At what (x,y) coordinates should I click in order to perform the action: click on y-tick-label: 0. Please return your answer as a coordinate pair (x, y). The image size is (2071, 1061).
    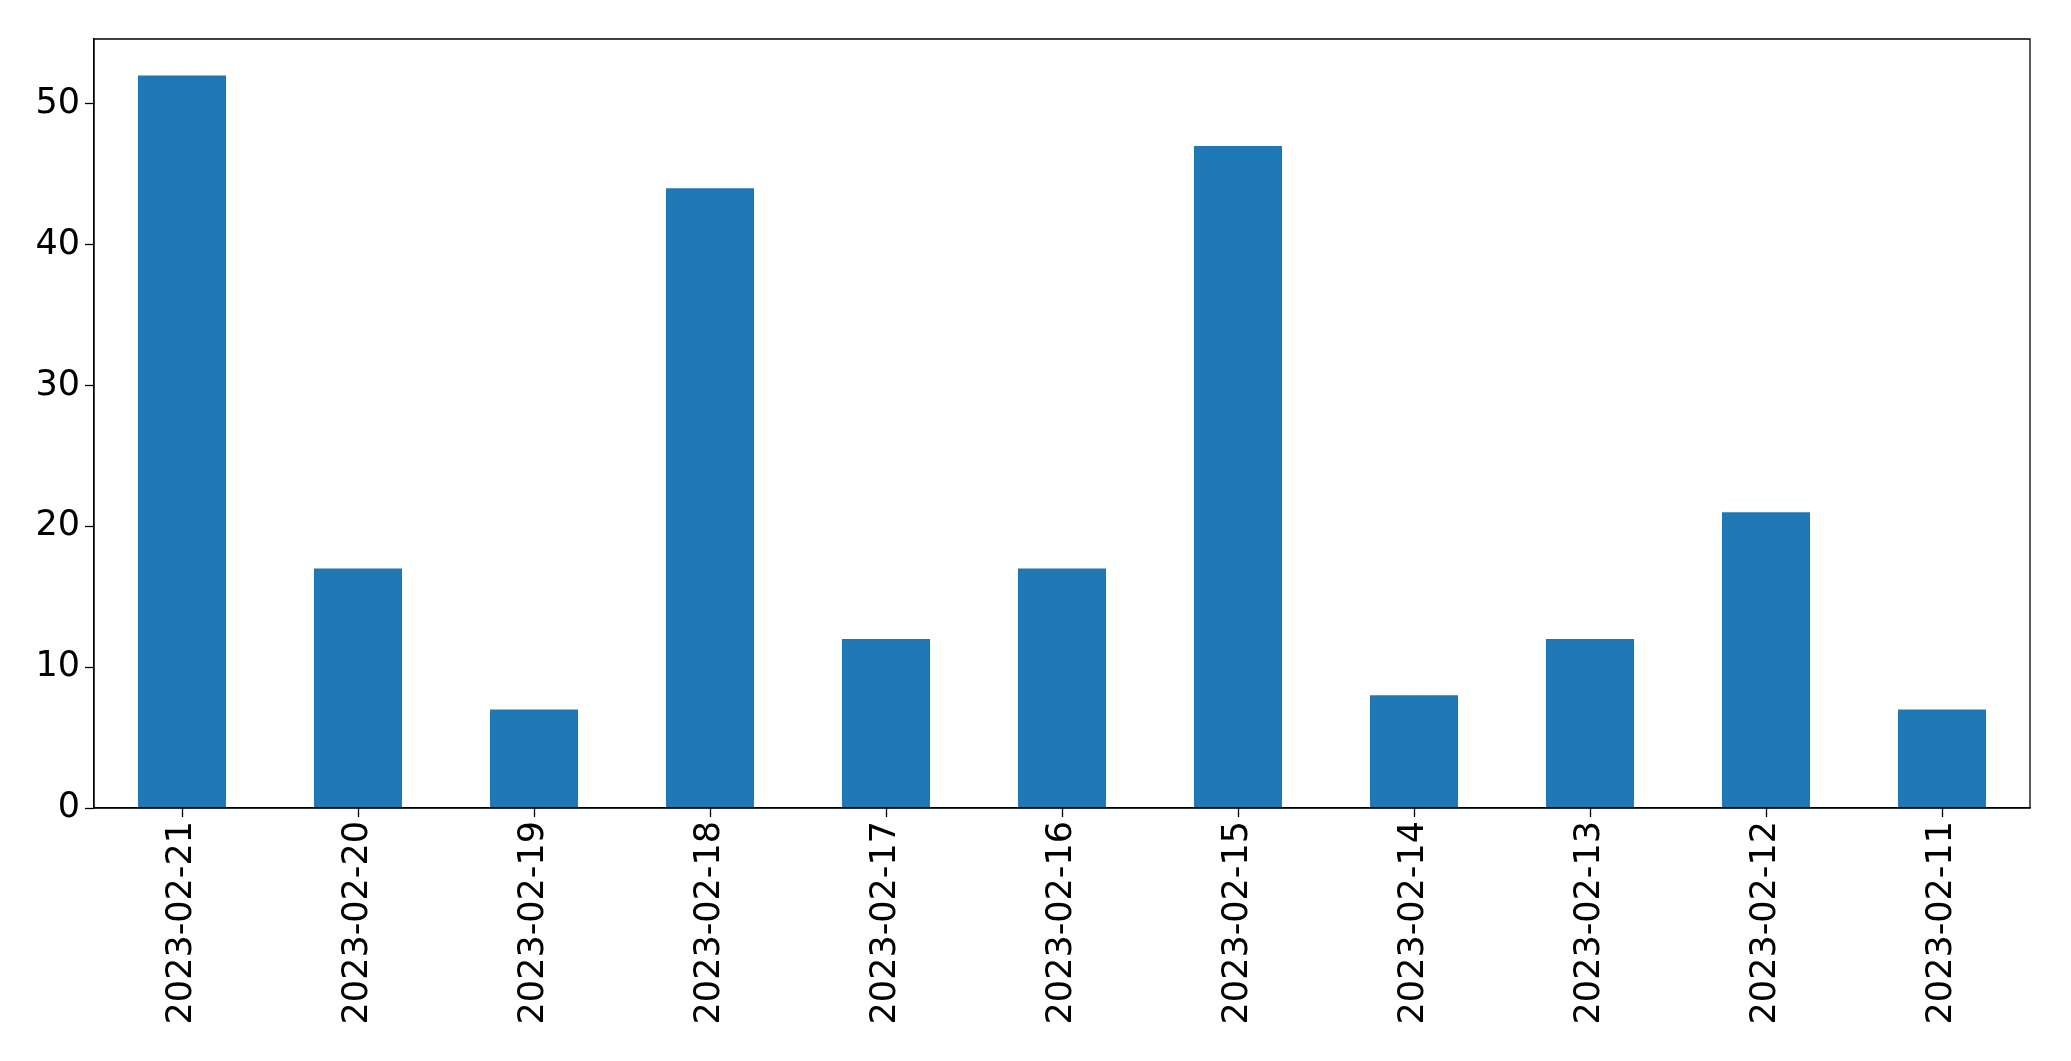
    Looking at the image, I should click on (68, 805).